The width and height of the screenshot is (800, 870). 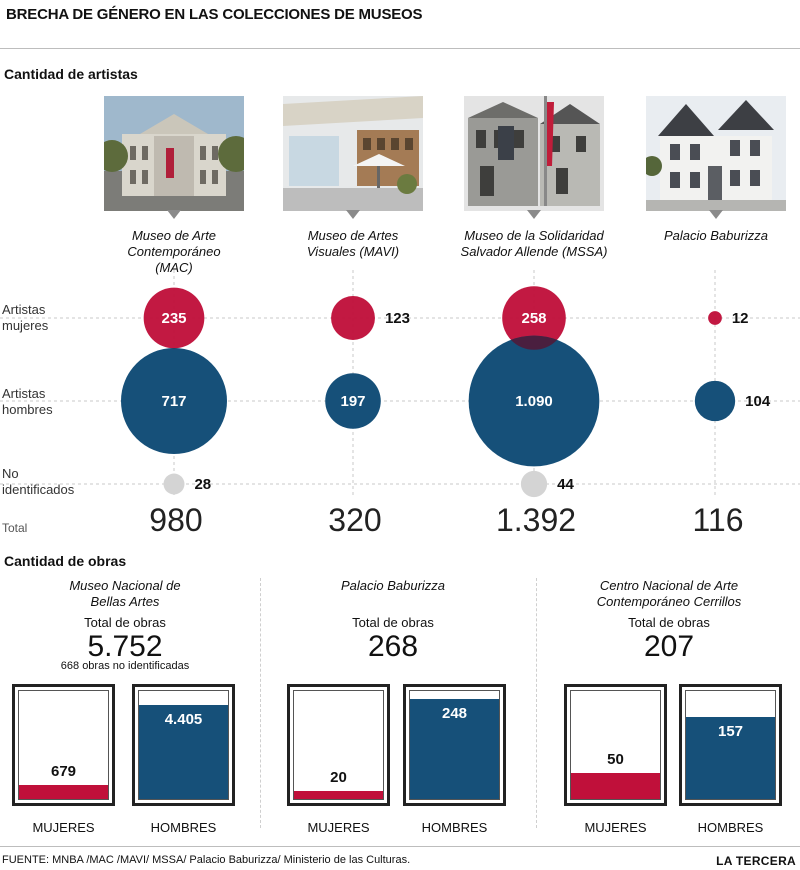 I want to click on total-mssa: 1.392, so click(x=536, y=520).